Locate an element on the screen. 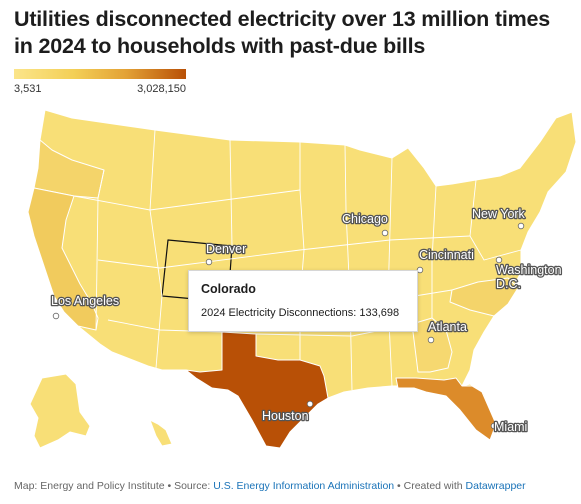 This screenshot has width=581, height=504. city-miami: Miami is located at coordinates (509, 427).